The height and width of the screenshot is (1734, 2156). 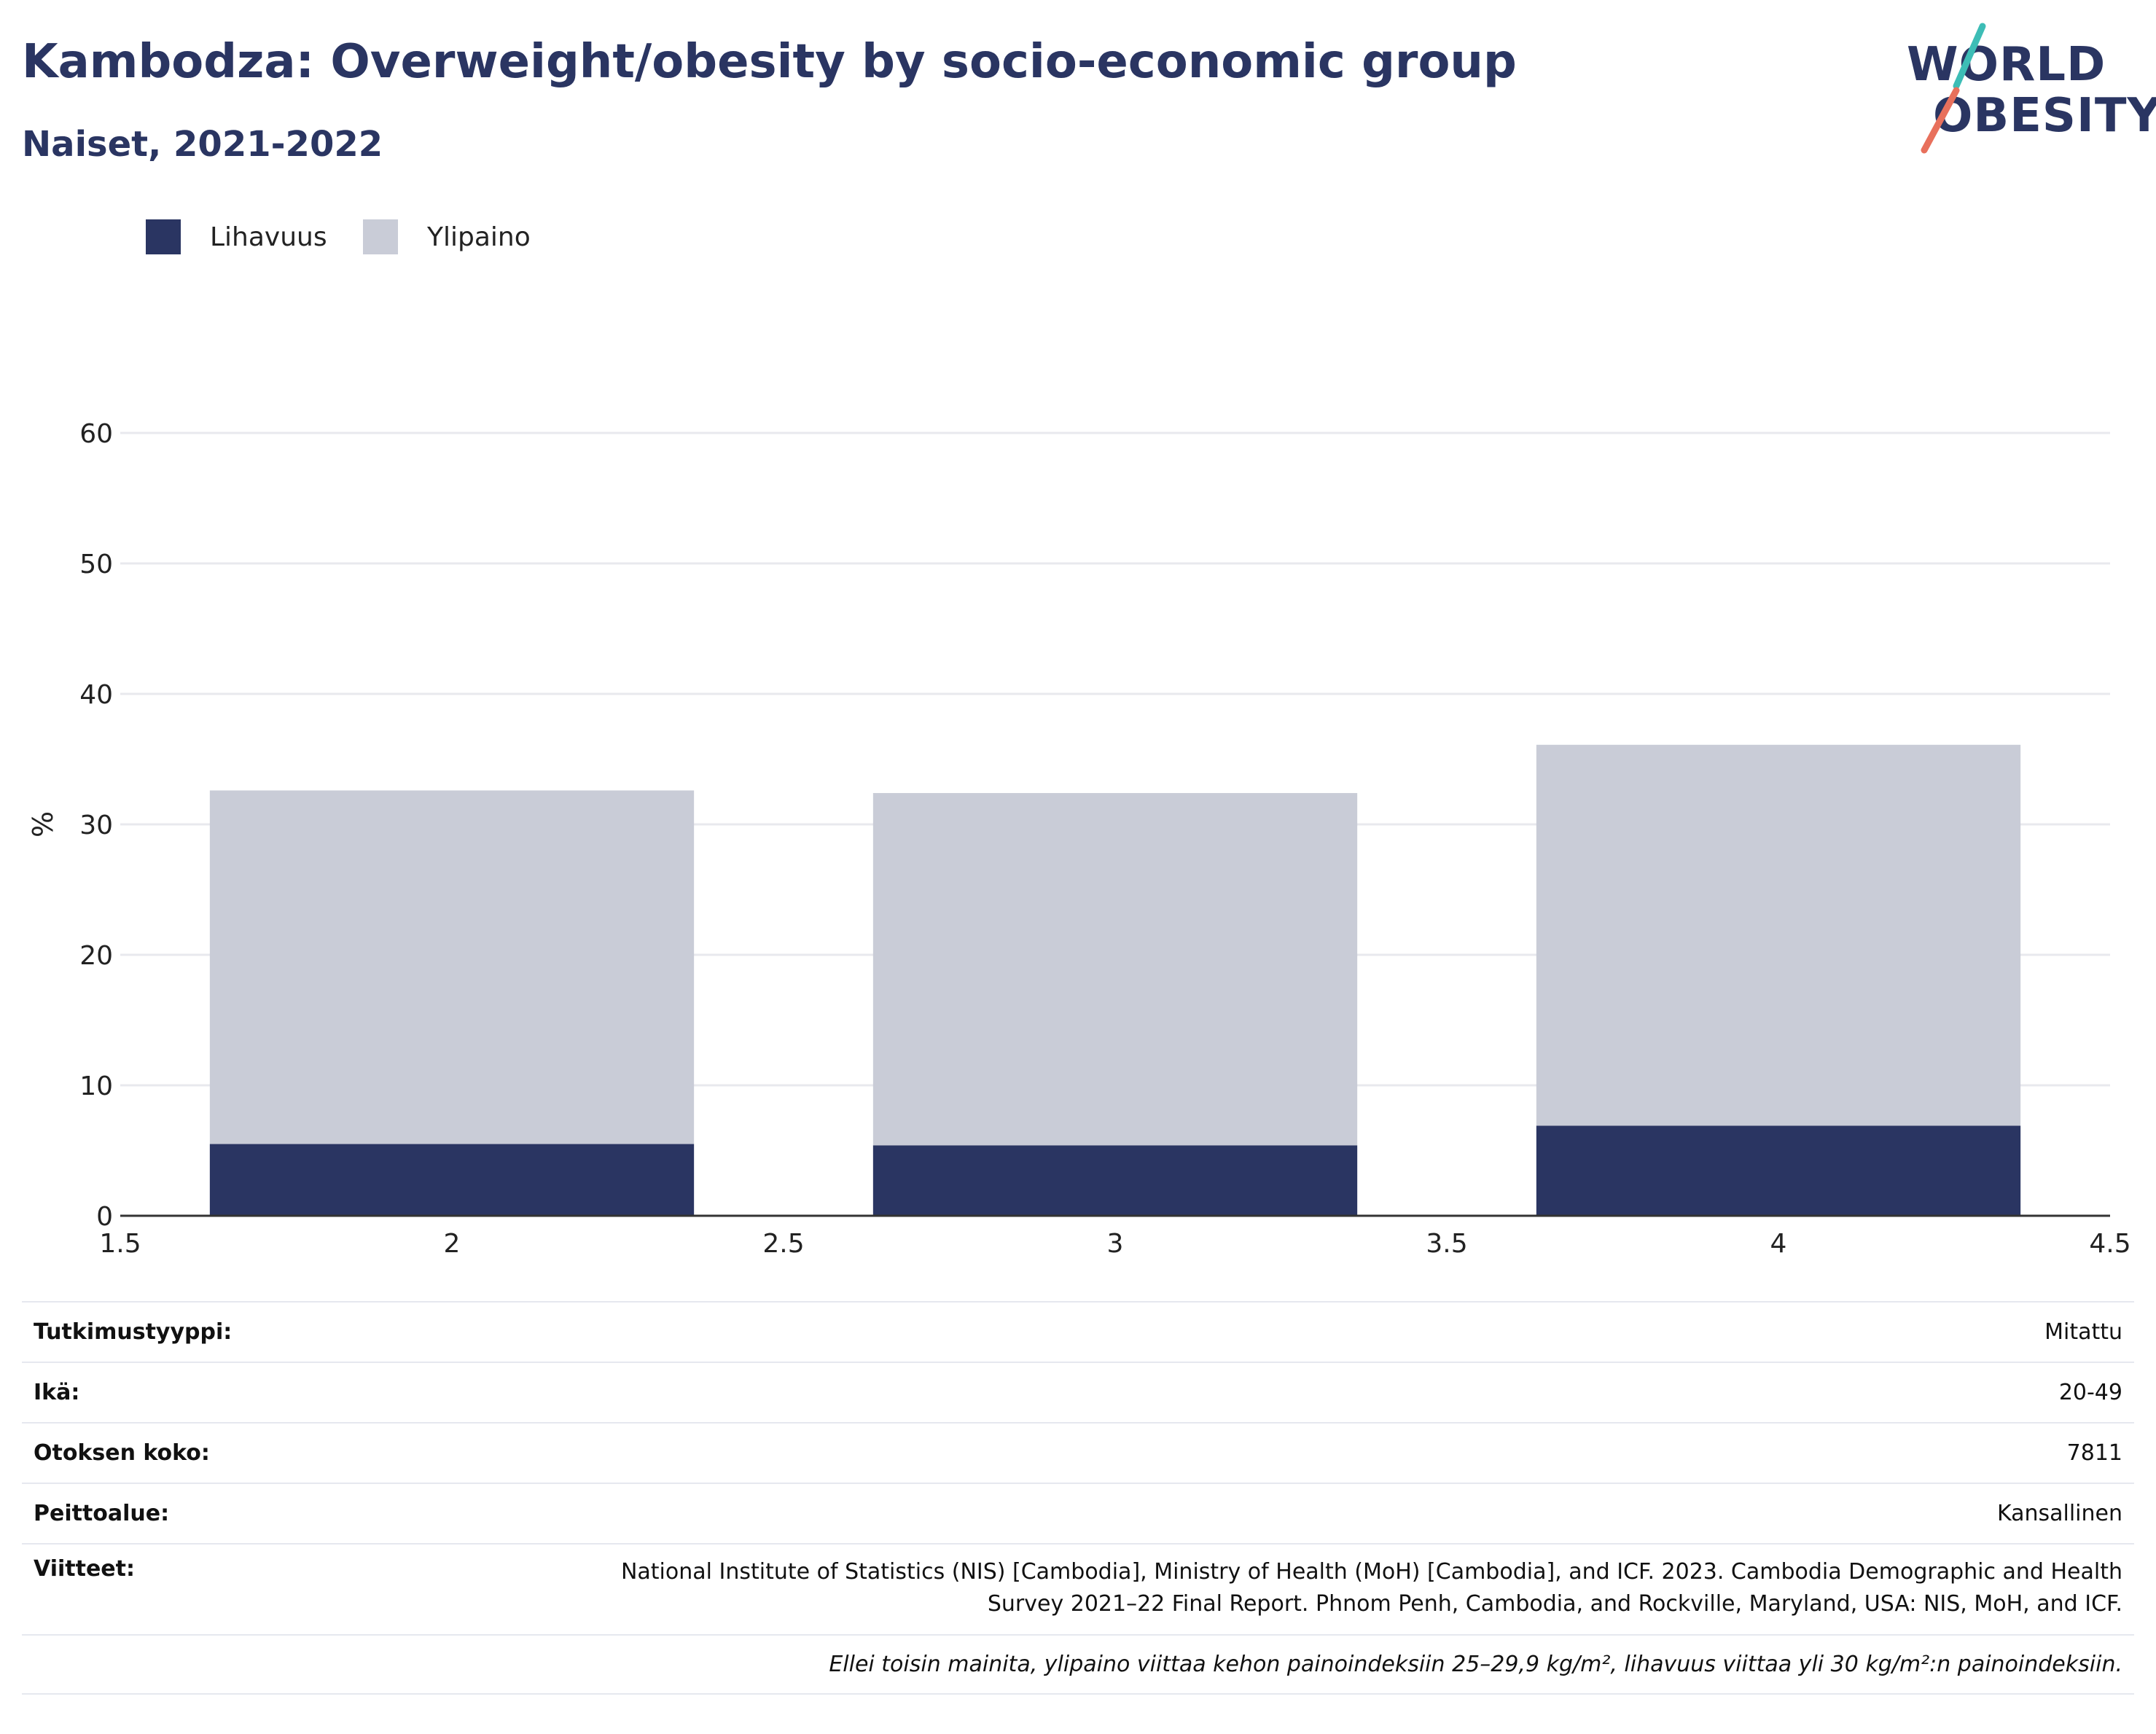 What do you see at coordinates (2090, 1393) in the screenshot?
I see `info-value: 20-49` at bounding box center [2090, 1393].